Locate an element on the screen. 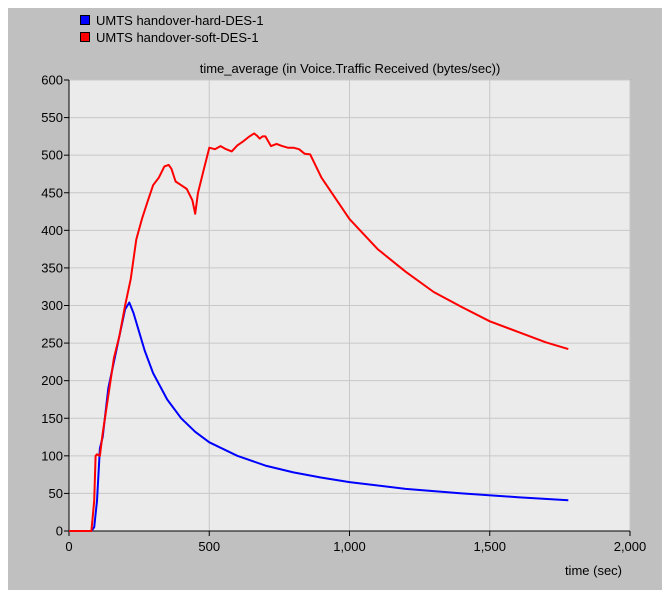 This screenshot has height=591, width=670. x-tick-label: 2,000 is located at coordinates (630, 546).